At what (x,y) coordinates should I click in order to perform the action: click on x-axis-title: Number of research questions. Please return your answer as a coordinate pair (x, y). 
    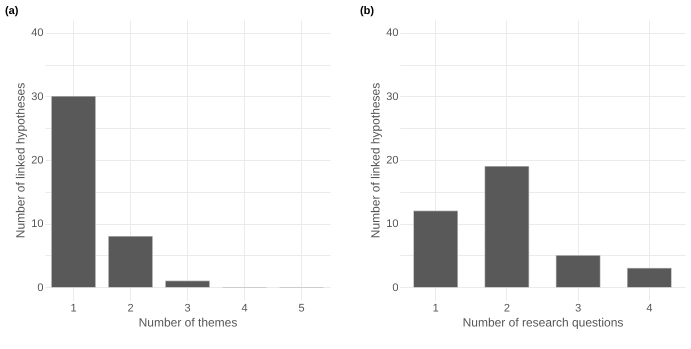
    Looking at the image, I should click on (543, 323).